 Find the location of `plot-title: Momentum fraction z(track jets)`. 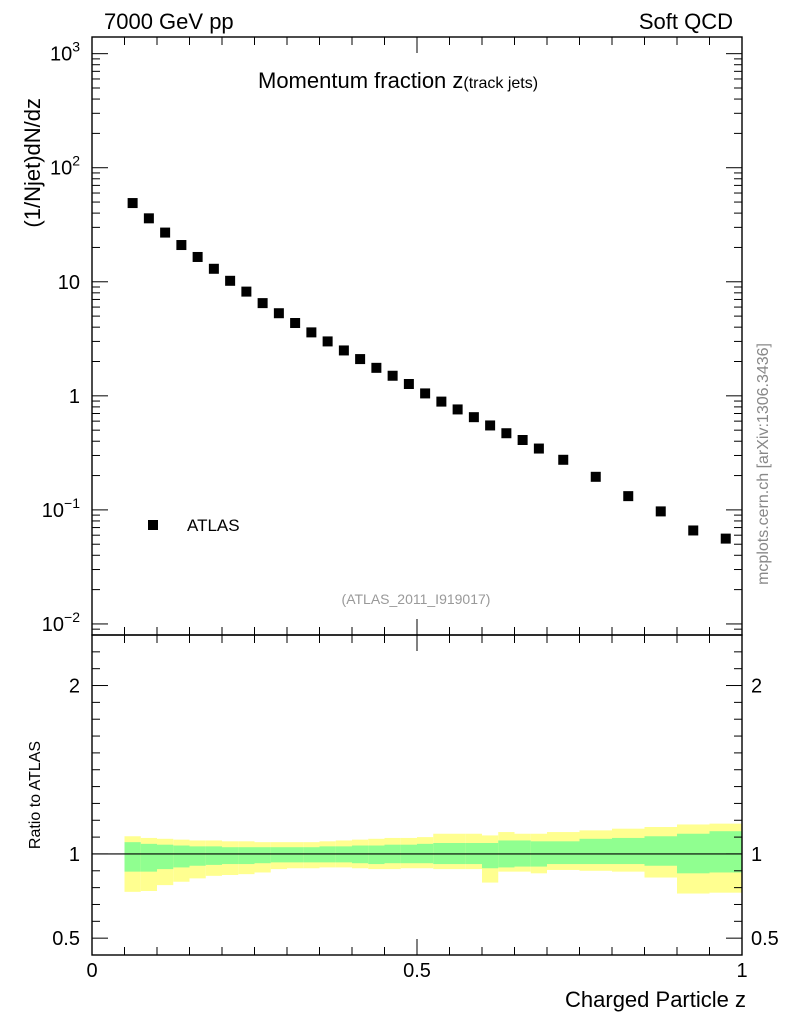

plot-title: Momentum fraction z(track jets) is located at coordinates (398, 80).